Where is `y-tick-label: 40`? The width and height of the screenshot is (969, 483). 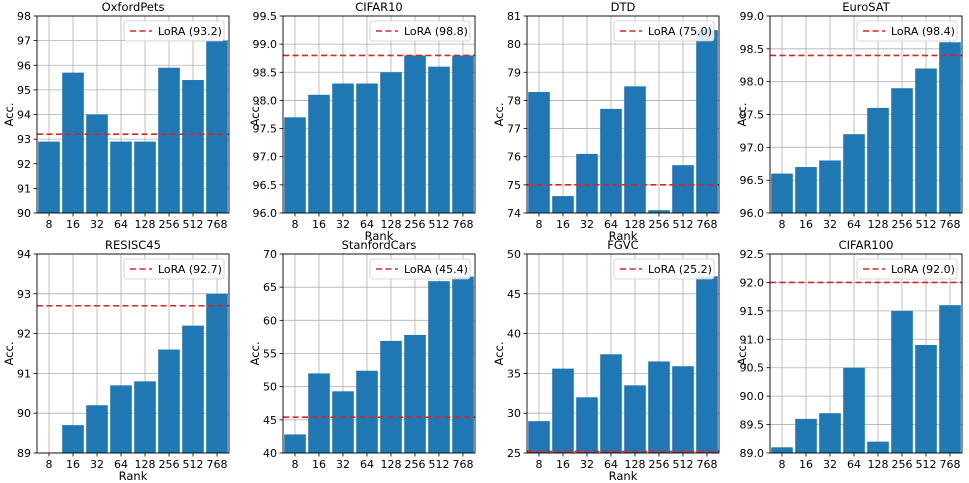
y-tick-label: 40 is located at coordinates (270, 453).